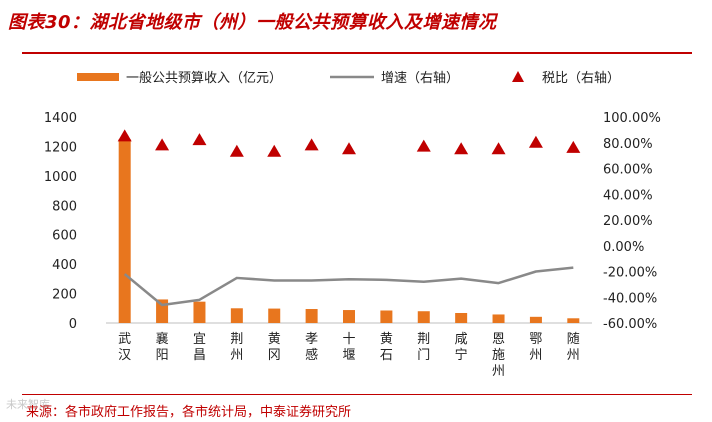 The image size is (712, 422). What do you see at coordinates (60, 147) in the screenshot?
I see `left-tick-label: 1200` at bounding box center [60, 147].